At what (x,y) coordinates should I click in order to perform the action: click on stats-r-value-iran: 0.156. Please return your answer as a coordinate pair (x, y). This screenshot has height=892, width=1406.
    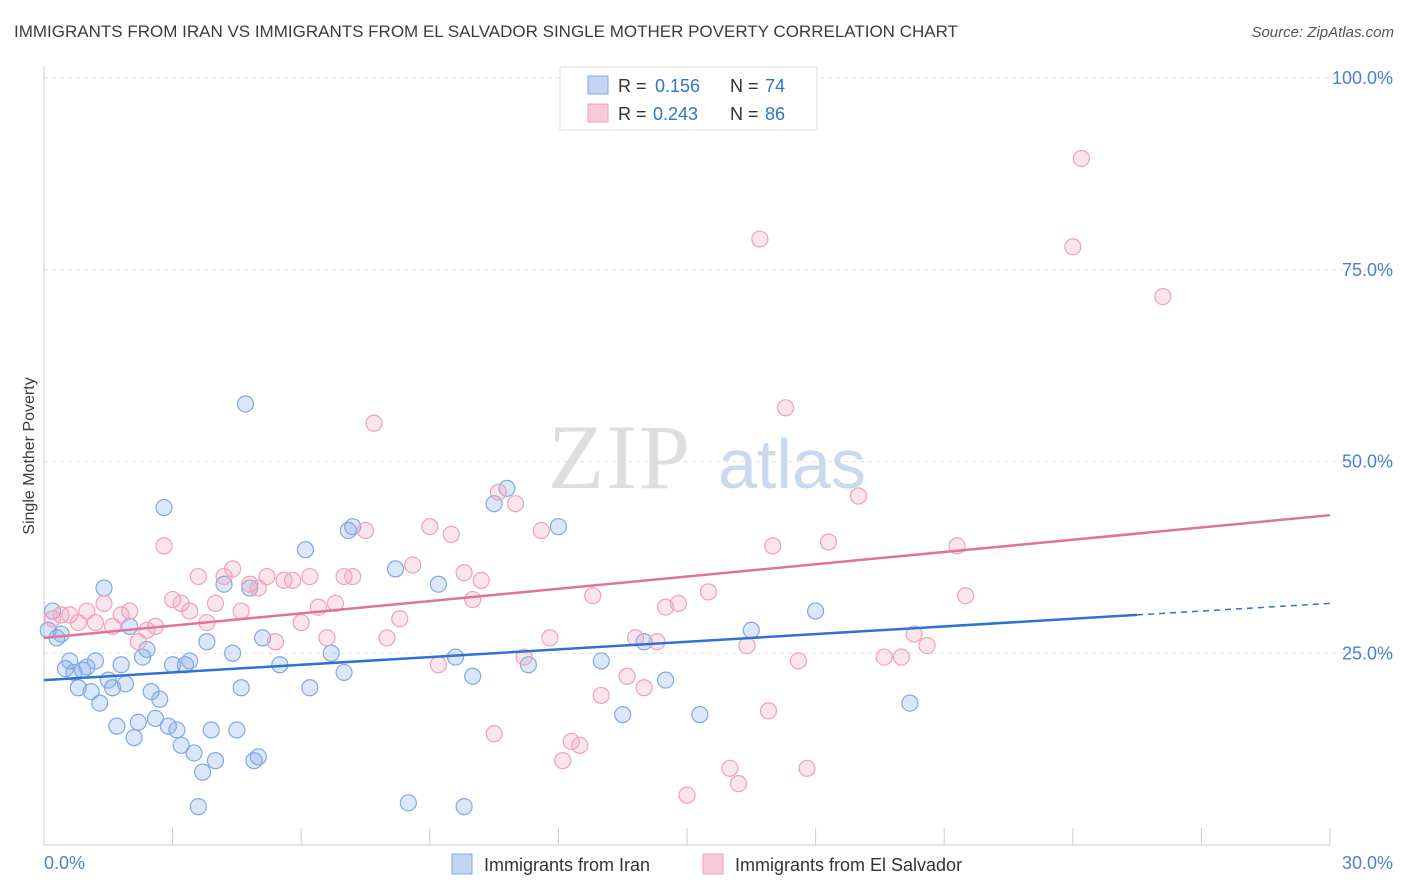
    Looking at the image, I should click on (677, 86).